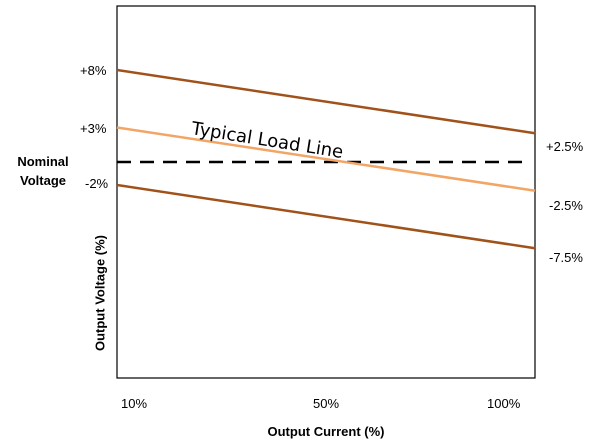 Image resolution: width=592 pixels, height=445 pixels. I want to click on y-axis-label: Output Voltage (%), so click(100, 293).